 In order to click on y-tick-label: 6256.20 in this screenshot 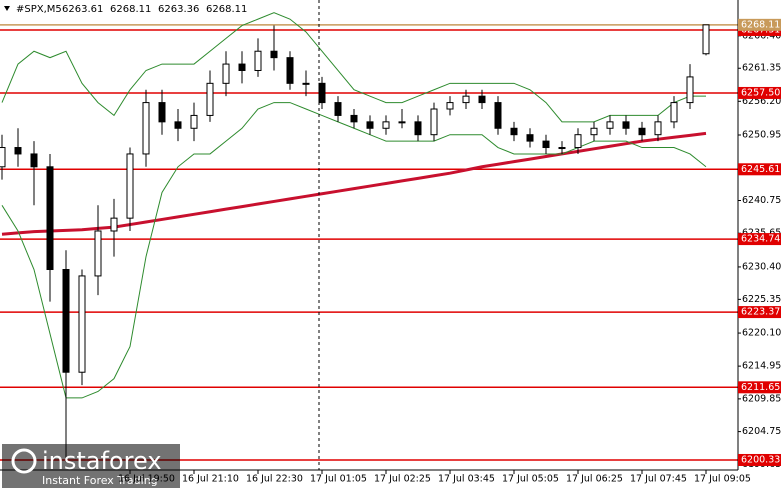, I will do `click(761, 101)`.